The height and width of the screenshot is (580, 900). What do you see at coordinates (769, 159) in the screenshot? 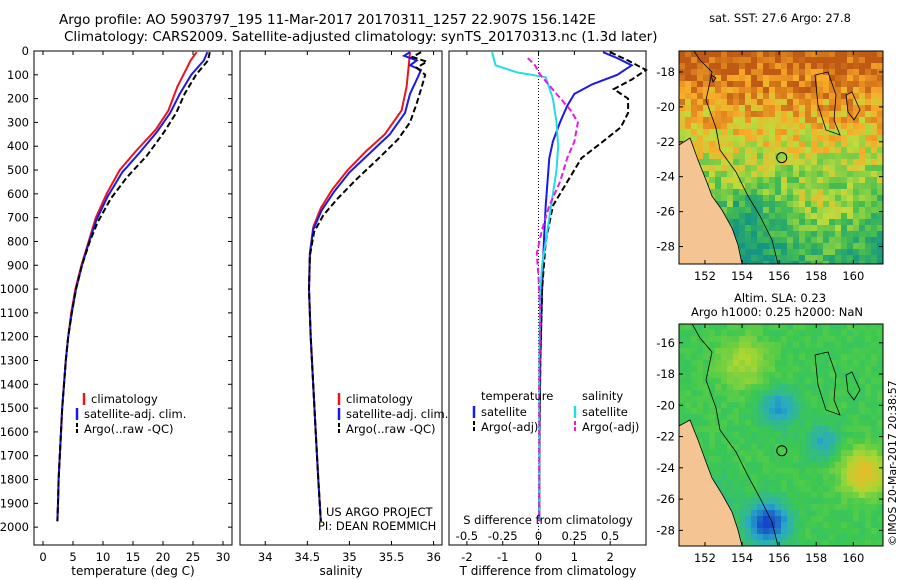
I see `sst-lat-ticks: -18-20-22-24-26-28` at bounding box center [769, 159].